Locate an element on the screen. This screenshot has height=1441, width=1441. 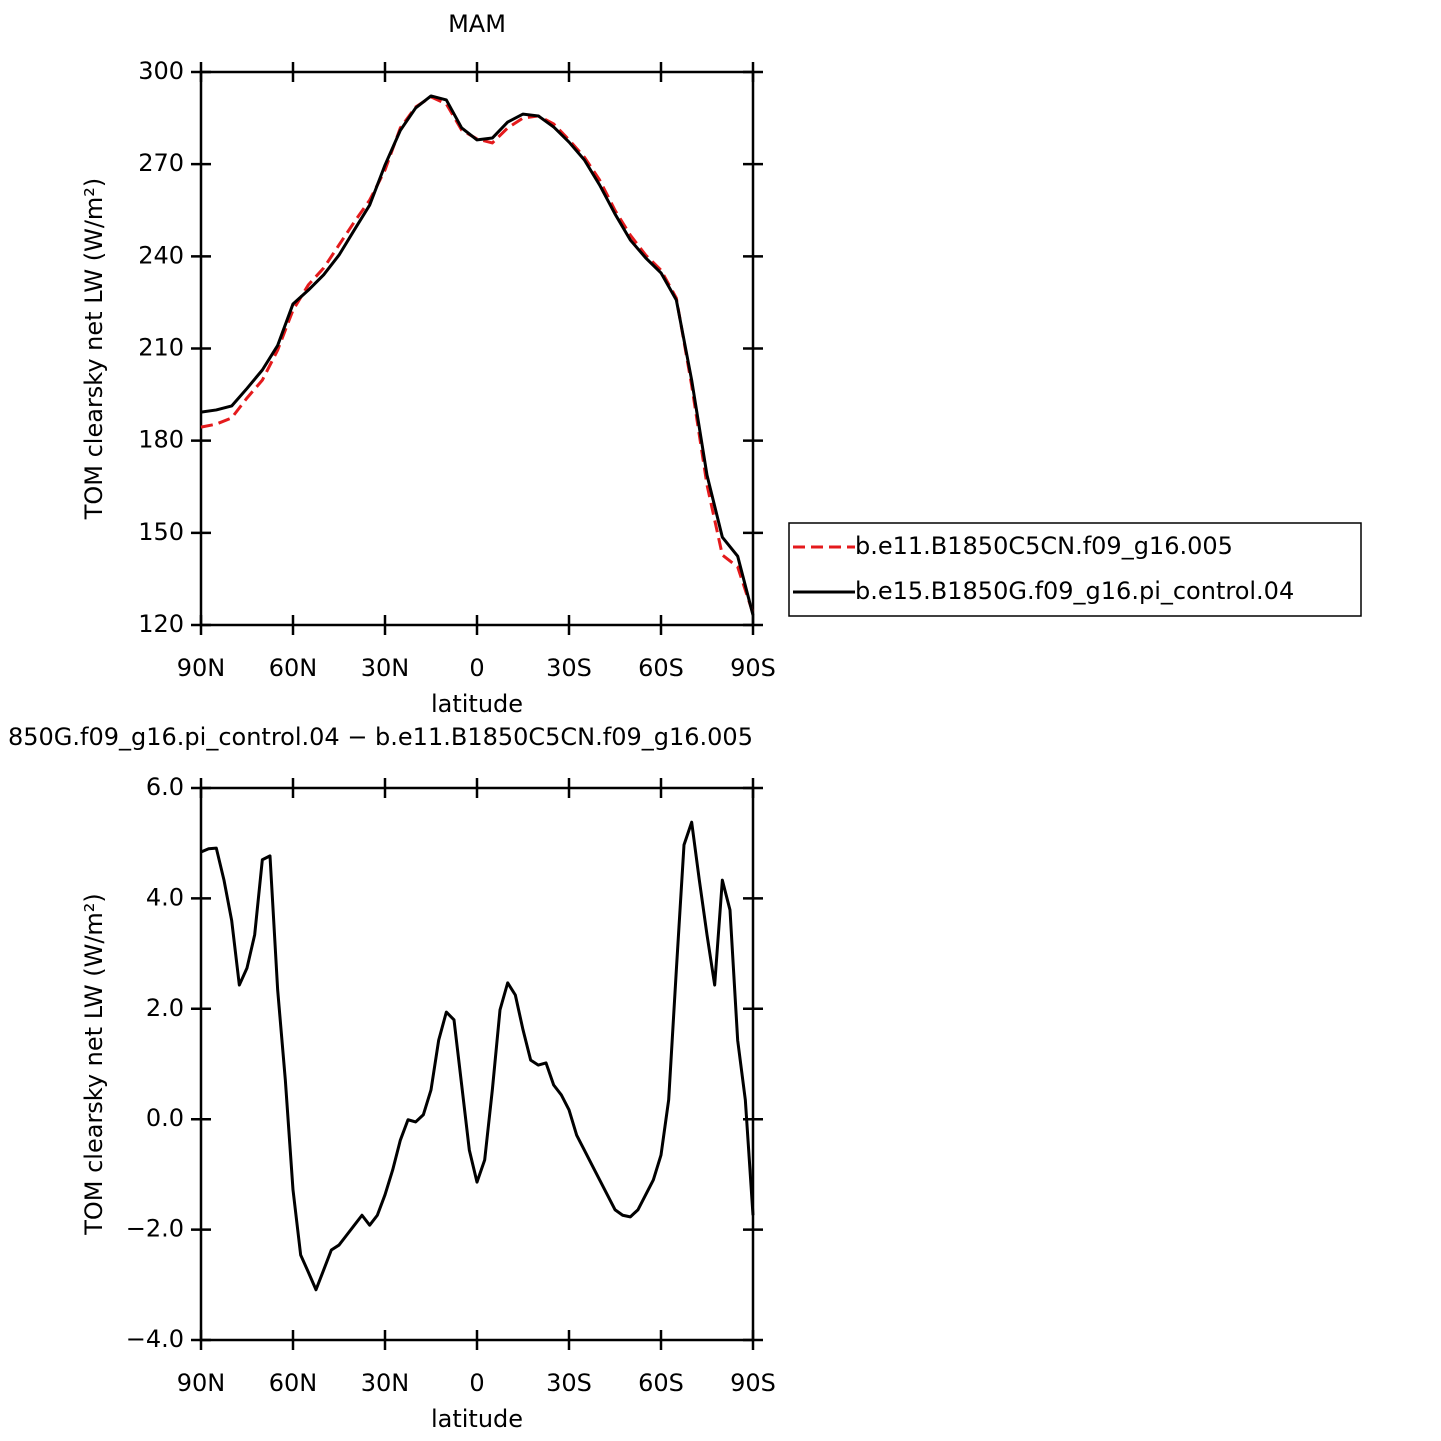
plot-frame is located at coordinates (477, 348).